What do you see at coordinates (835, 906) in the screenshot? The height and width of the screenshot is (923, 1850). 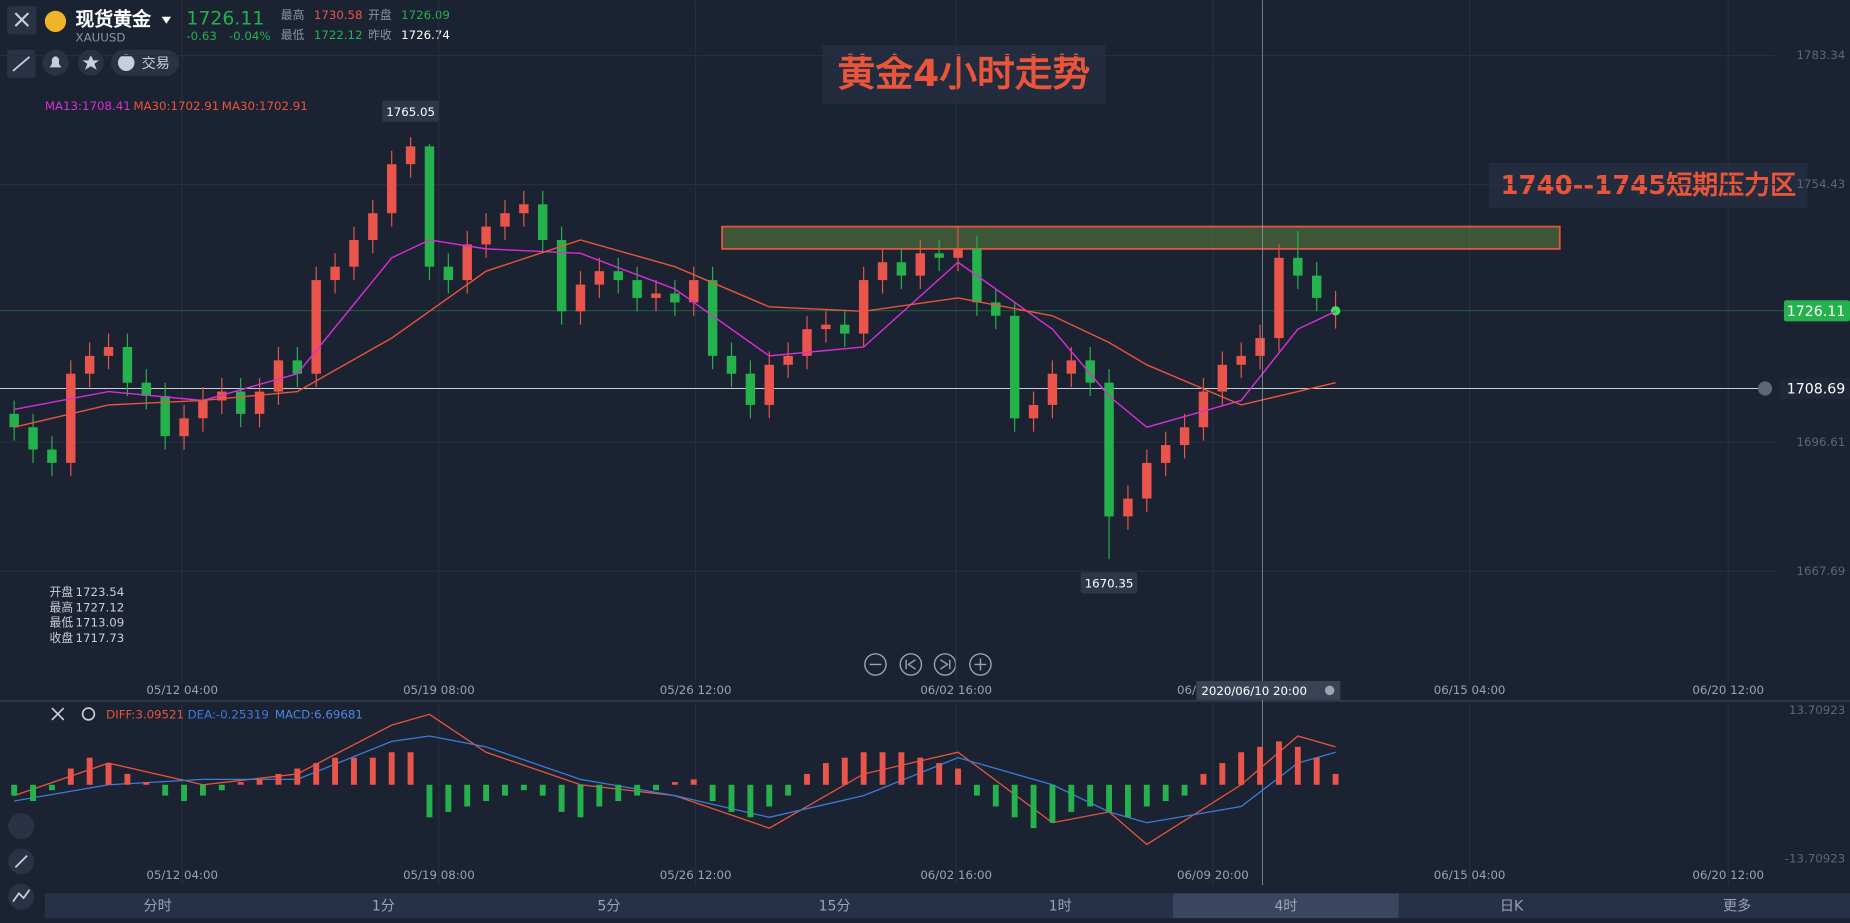 I see `tab: 15分` at bounding box center [835, 906].